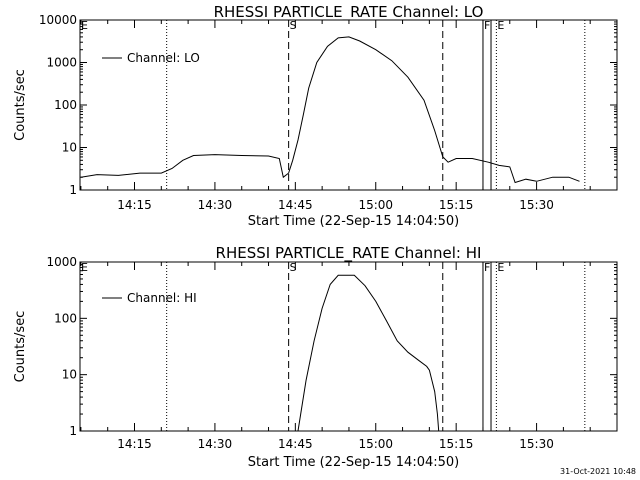 This screenshot has width=640, height=480. Describe the element at coordinates (162, 298) in the screenshot. I see `legend-entry: Channel: HI` at that location.